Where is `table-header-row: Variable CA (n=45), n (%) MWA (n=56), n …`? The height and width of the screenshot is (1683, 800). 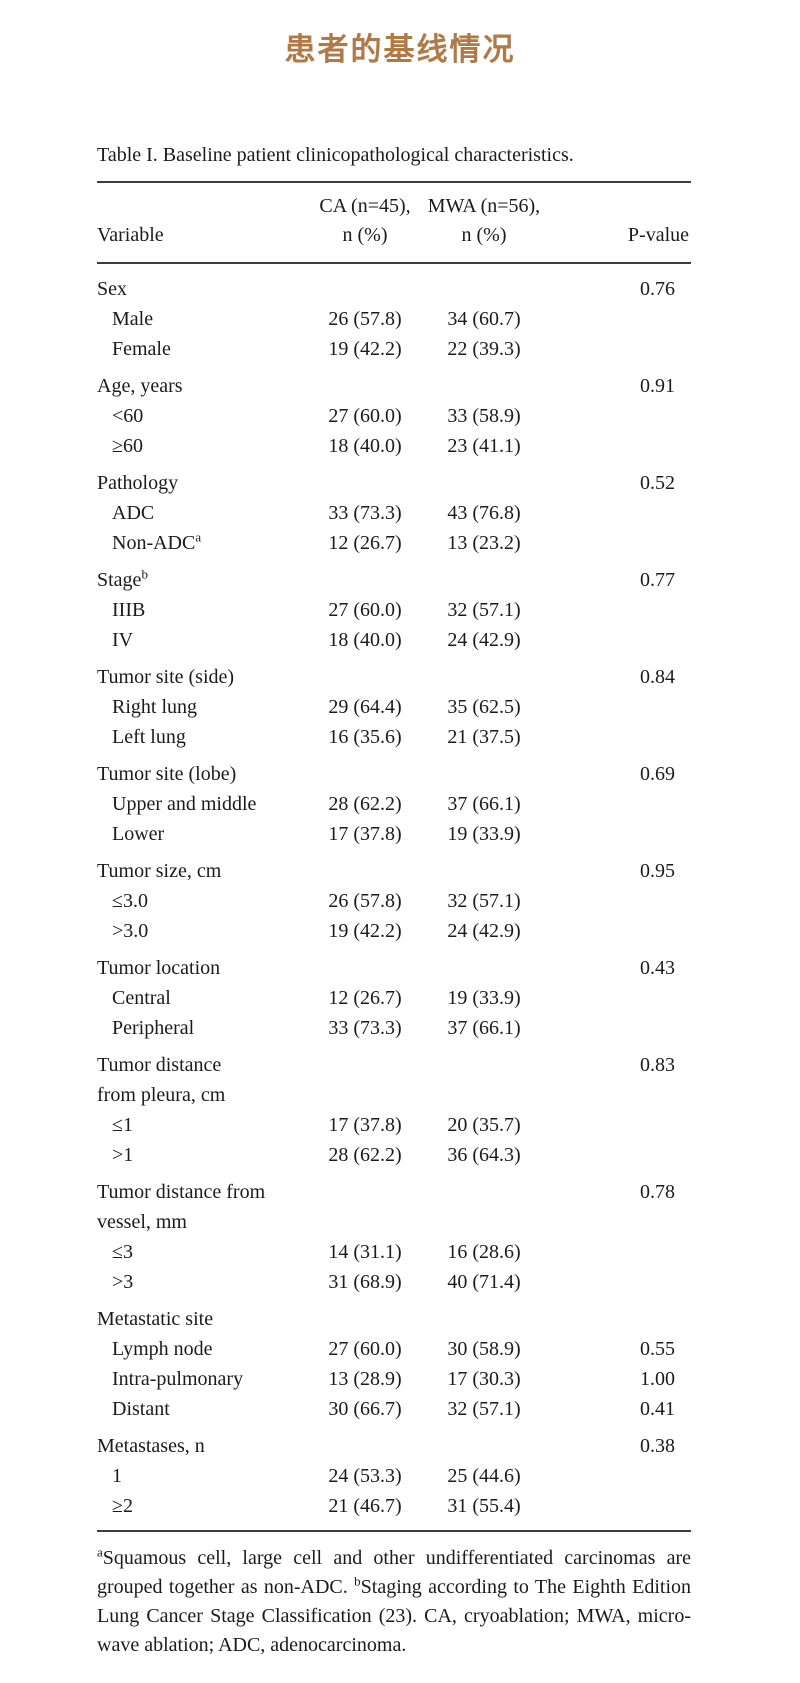
table-header-row: Variable CA (n=45), n (%) MWA (n=56), n … is located at coordinates (394, 222).